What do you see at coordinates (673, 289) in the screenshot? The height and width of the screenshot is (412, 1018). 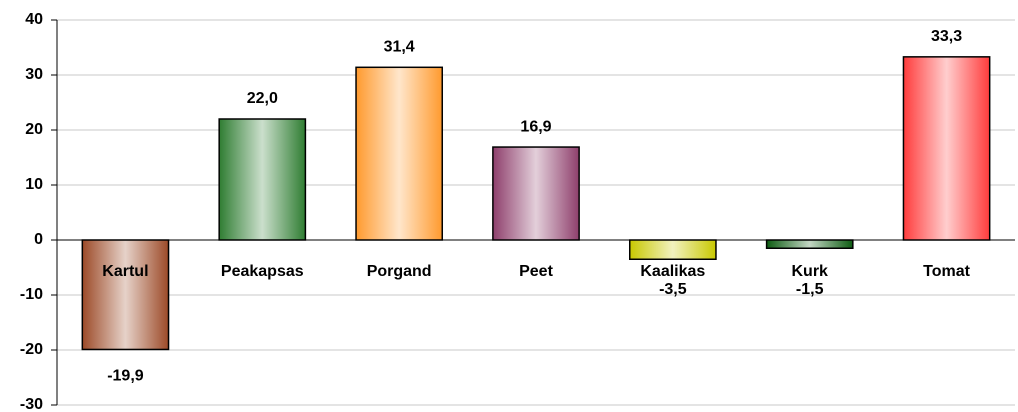 I see `value-label: -3,5` at bounding box center [673, 289].